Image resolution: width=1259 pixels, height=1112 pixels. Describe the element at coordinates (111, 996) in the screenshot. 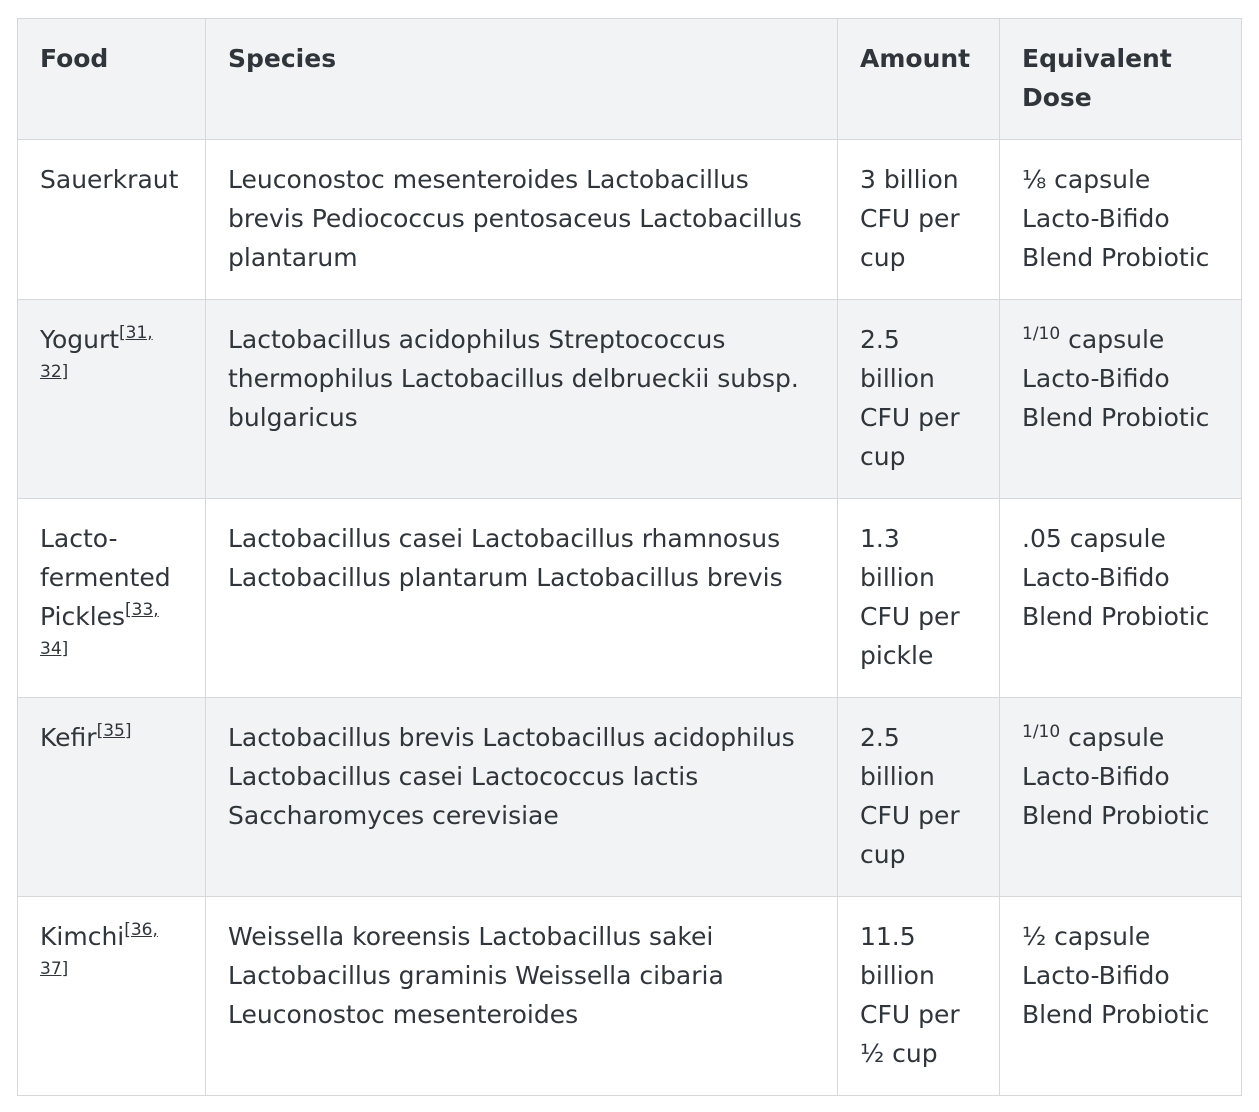

I see `food-cell: Kimchi[36, 37]` at that location.